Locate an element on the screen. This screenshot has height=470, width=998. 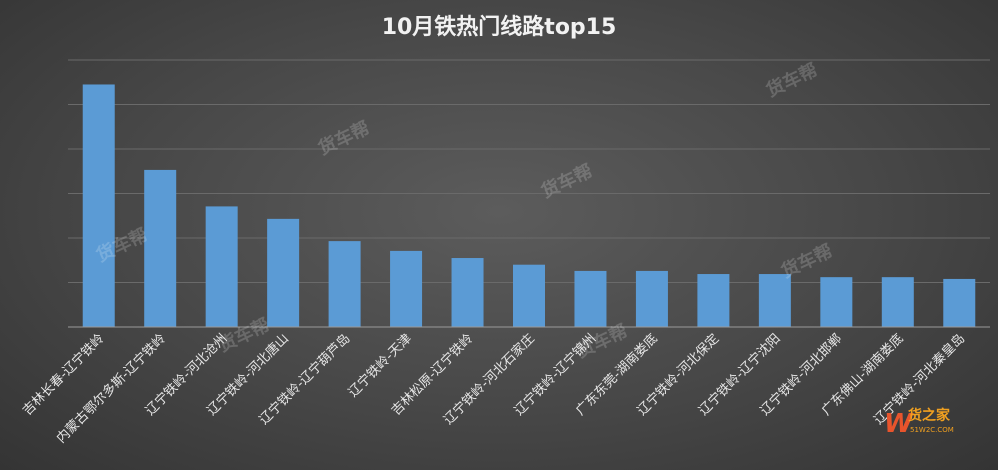
x-tick-label: 内蒙古鄂尔多斯-辽宁铁岭 is located at coordinates (111, 389).